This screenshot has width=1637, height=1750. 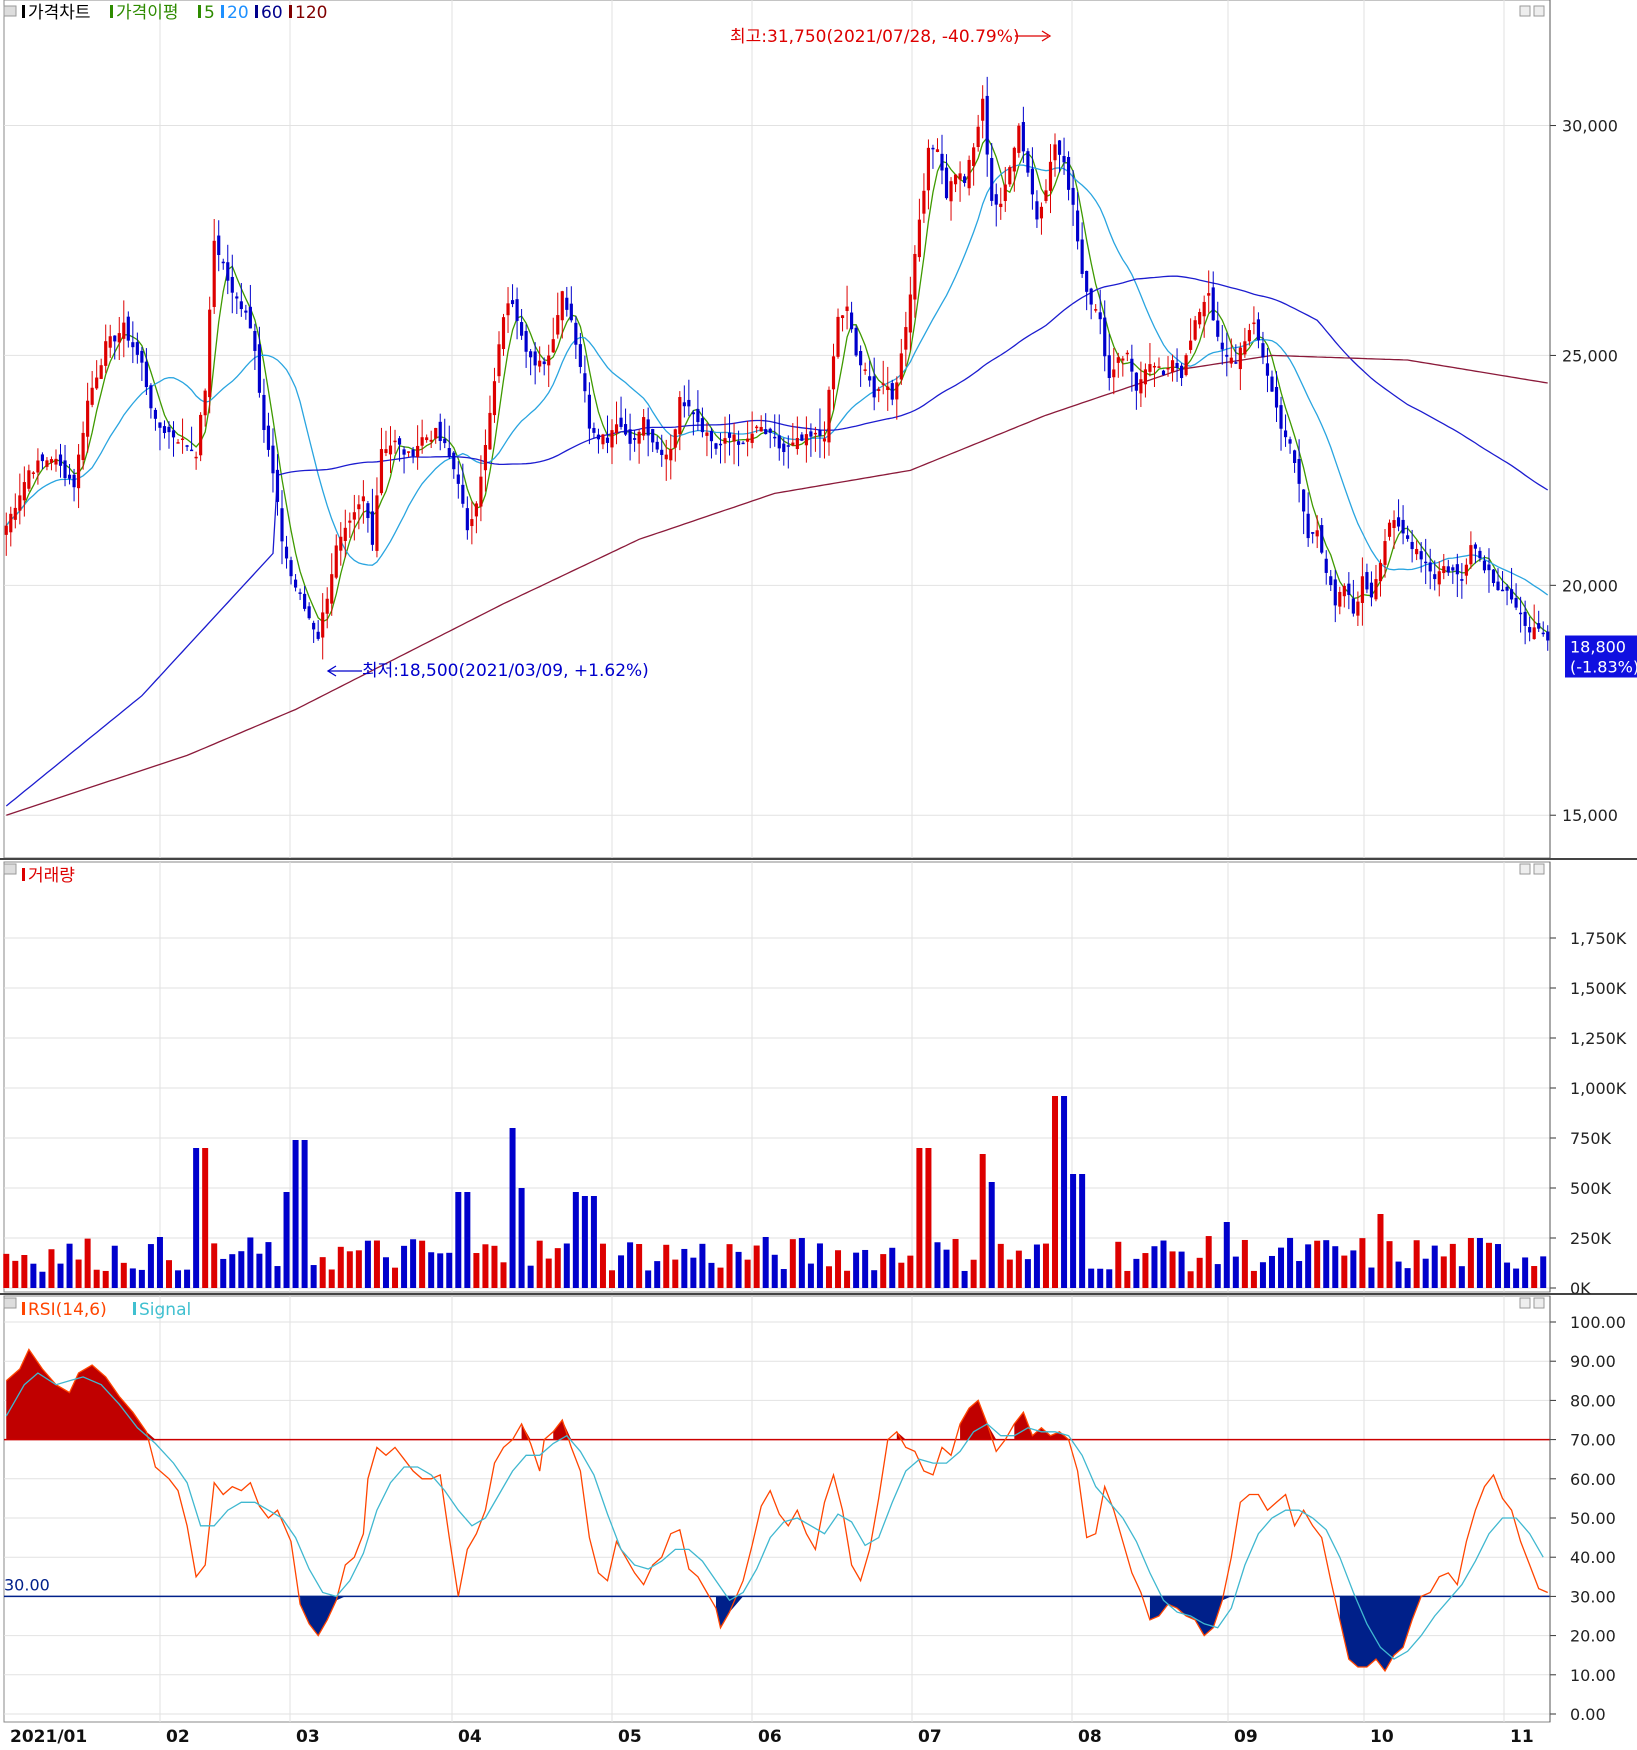 What do you see at coordinates (1593, 1479) in the screenshot?
I see `rsi-axis-label: 60.00` at bounding box center [1593, 1479].